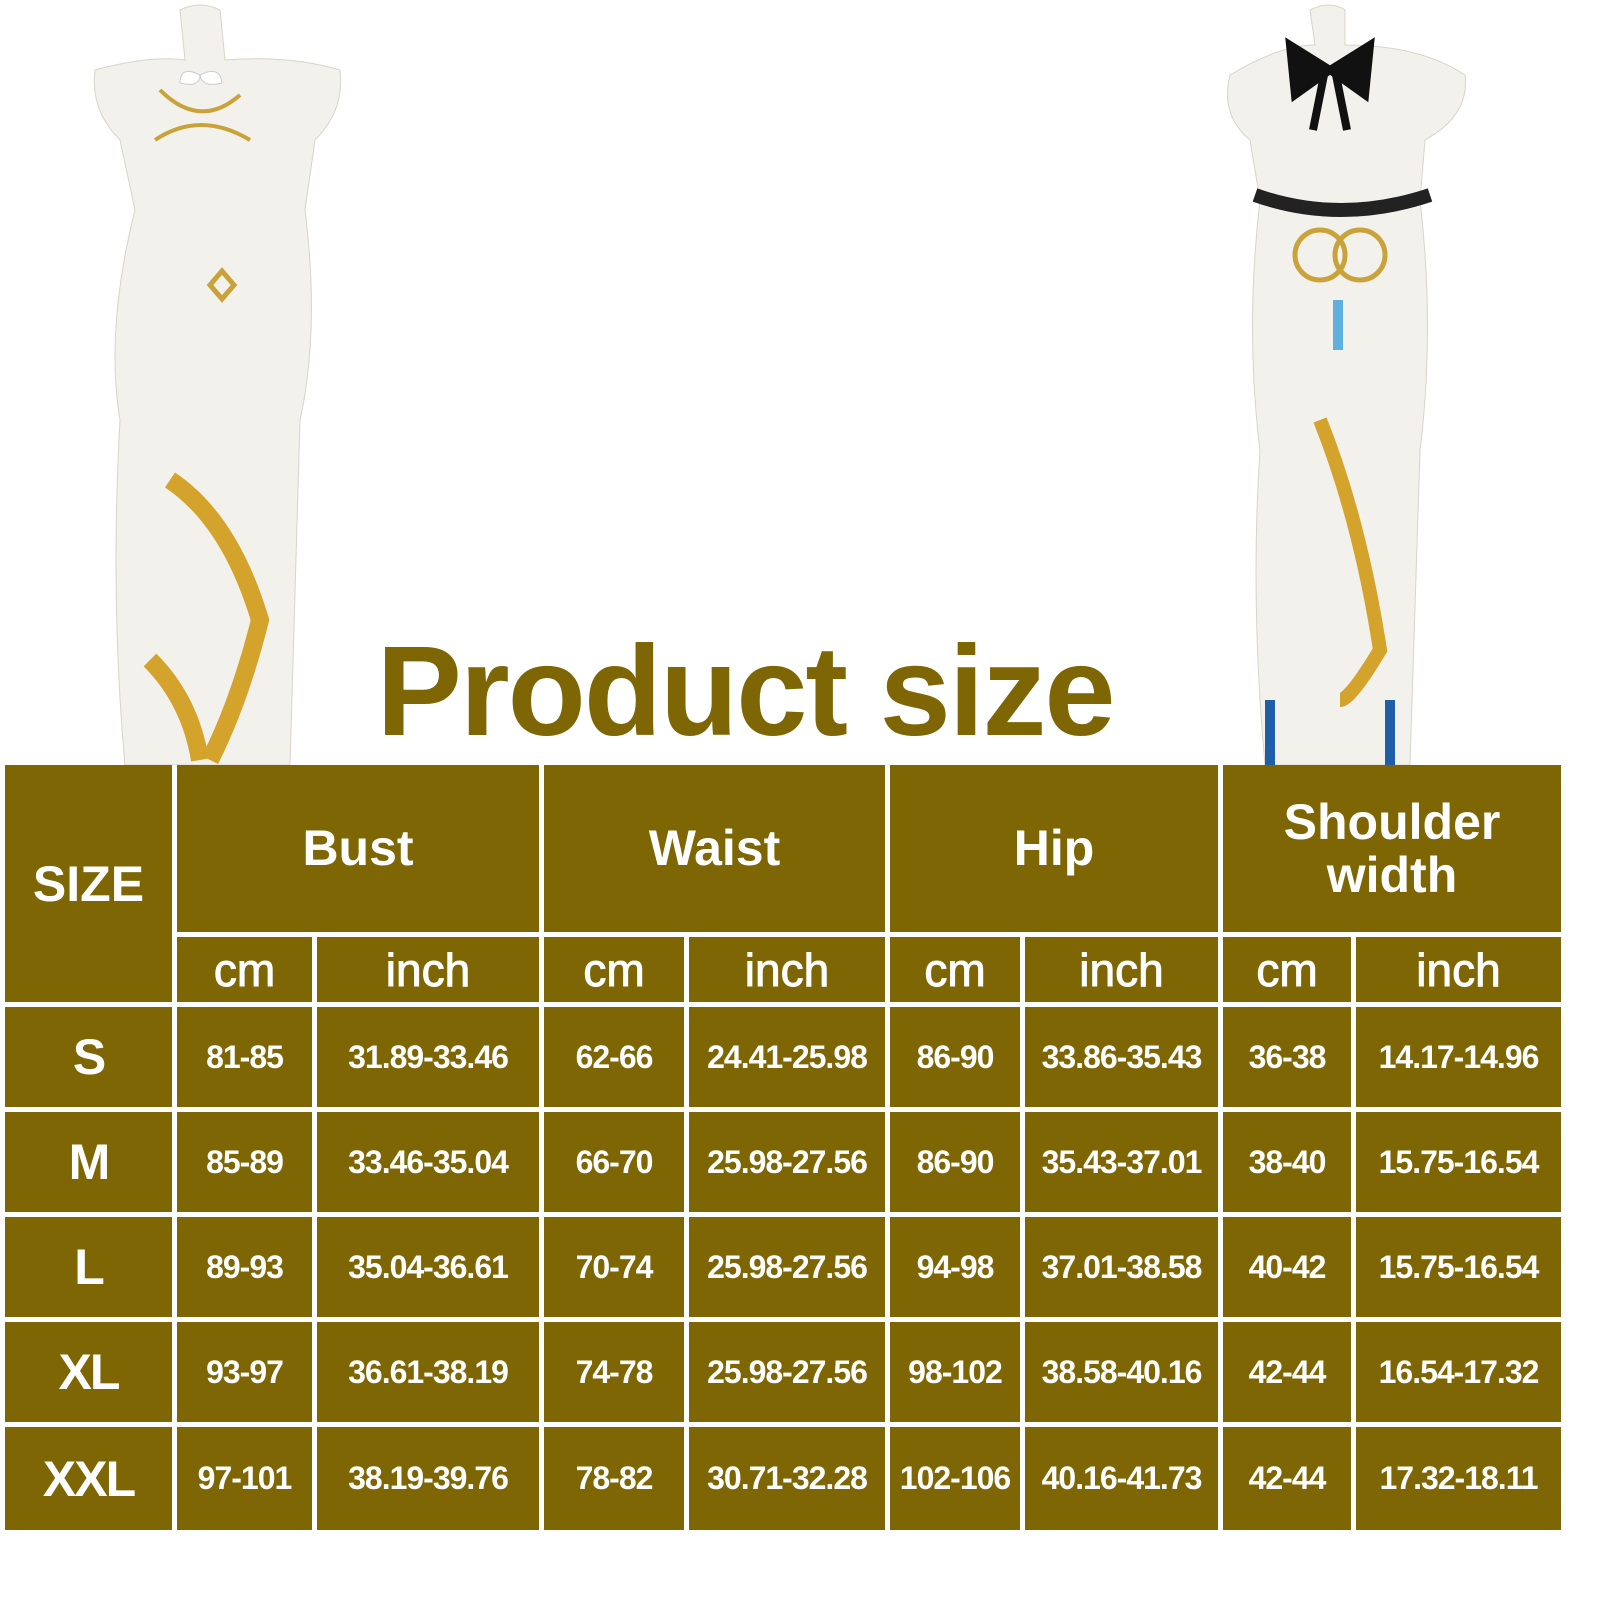  What do you see at coordinates (244, 1162) in the screenshot?
I see `bust-cm-cell: 85-89` at bounding box center [244, 1162].